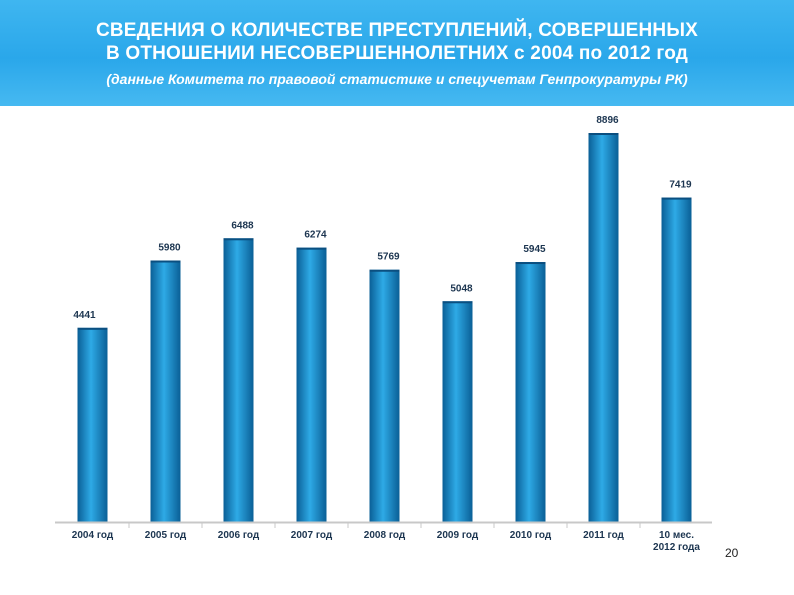  I want to click on value-label-8: 7419, so click(680, 185).